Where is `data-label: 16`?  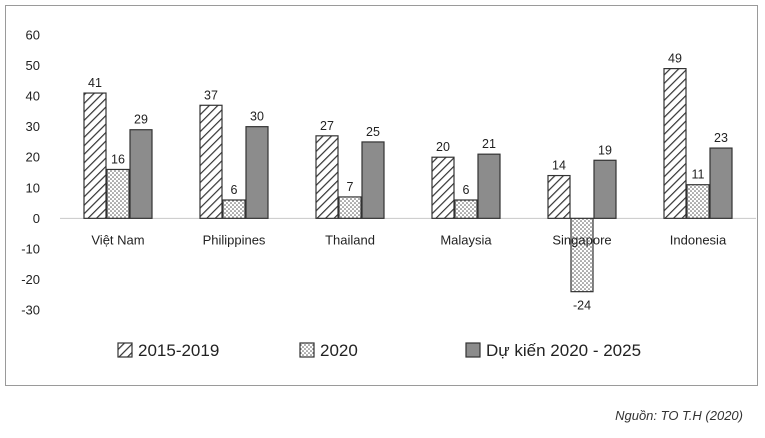
data-label: 16 is located at coordinates (118, 159).